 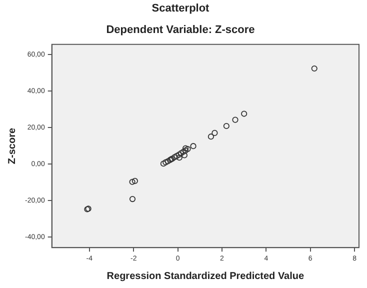 I want to click on chart-subtitle: Dependent Variable: Z-score, so click(x=180, y=30).